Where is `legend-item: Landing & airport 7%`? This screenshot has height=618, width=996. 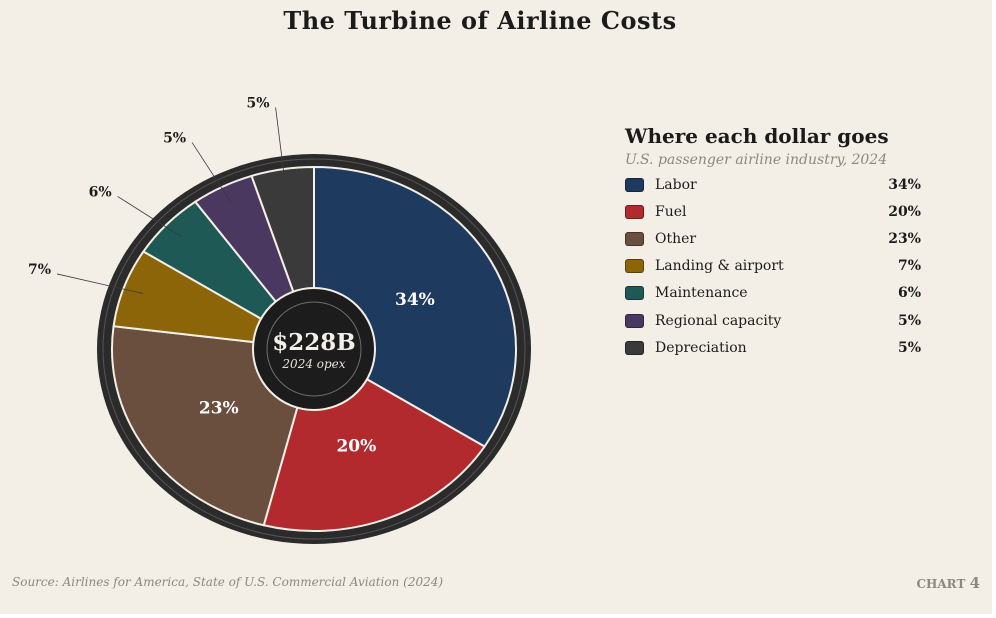
legend-item: Landing & airport 7% is located at coordinates (773, 266).